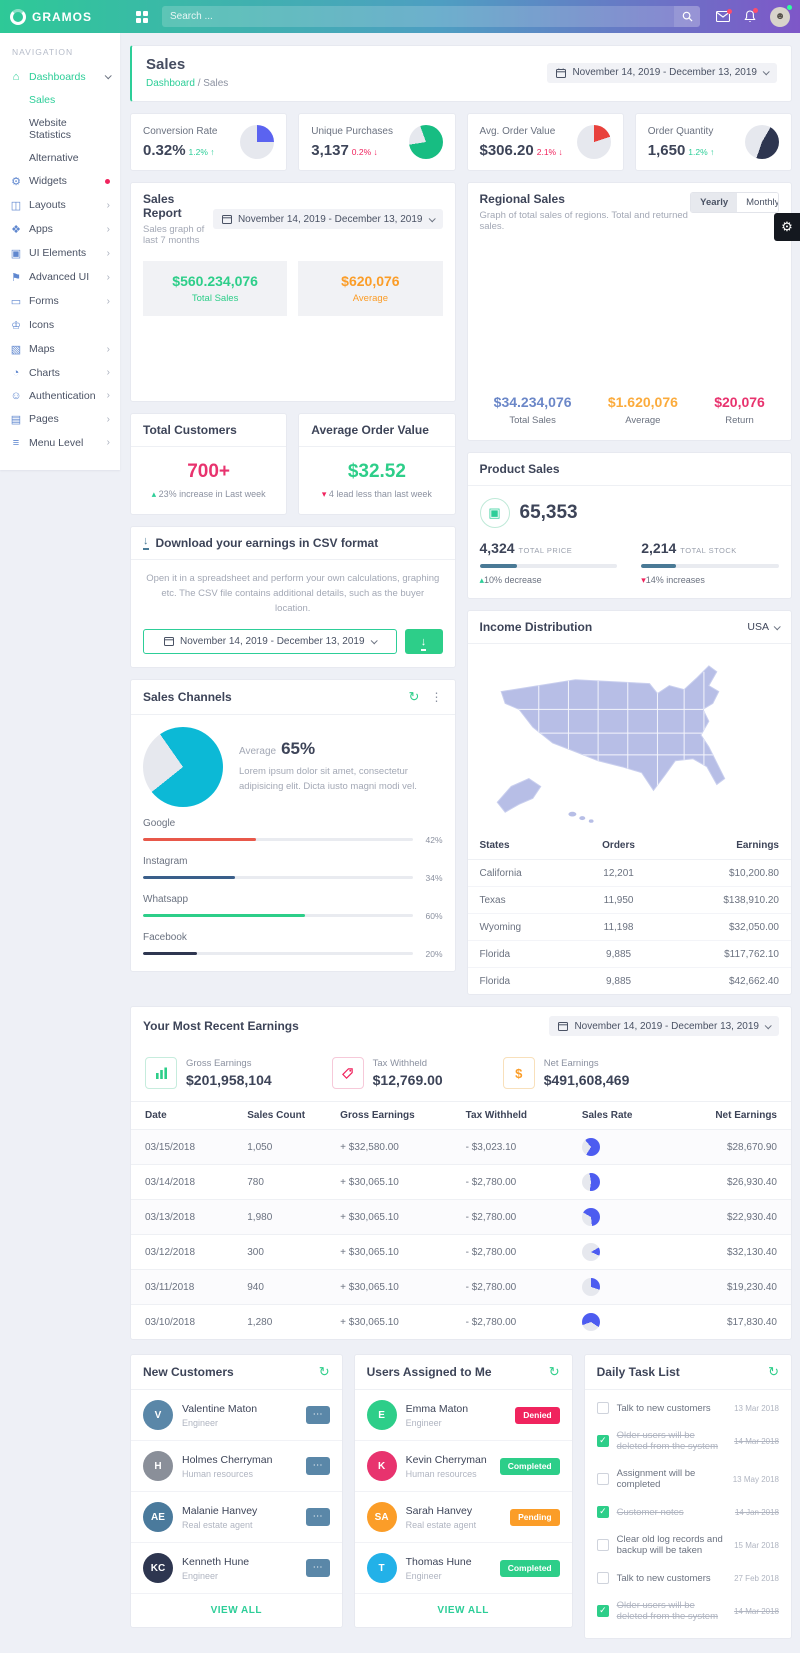 The height and width of the screenshot is (1653, 800). Describe the element at coordinates (69, 16) in the screenshot. I see `logo: GRAMOS` at that location.